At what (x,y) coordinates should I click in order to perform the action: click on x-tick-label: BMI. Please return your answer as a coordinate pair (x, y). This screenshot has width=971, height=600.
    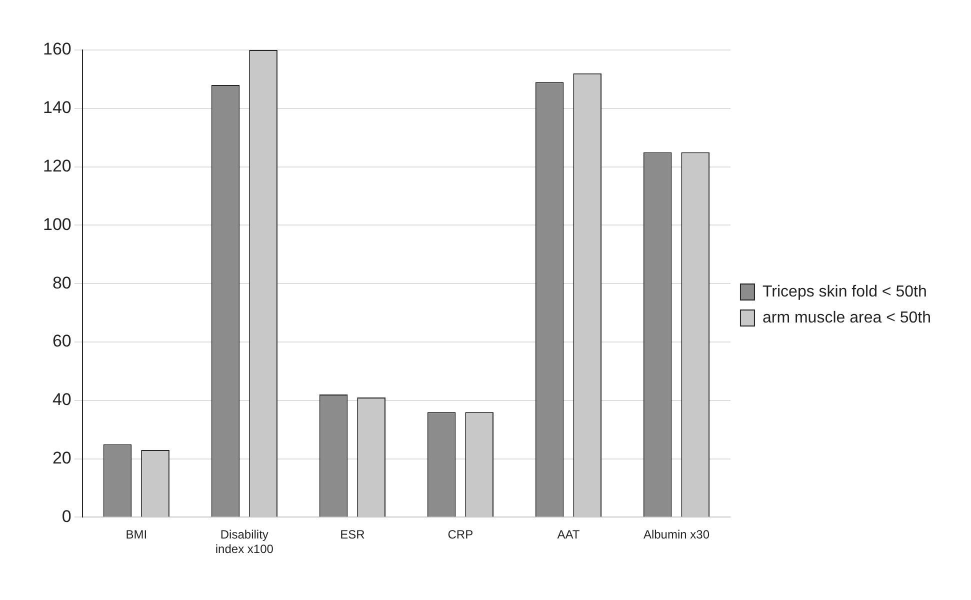
    Looking at the image, I should click on (137, 535).